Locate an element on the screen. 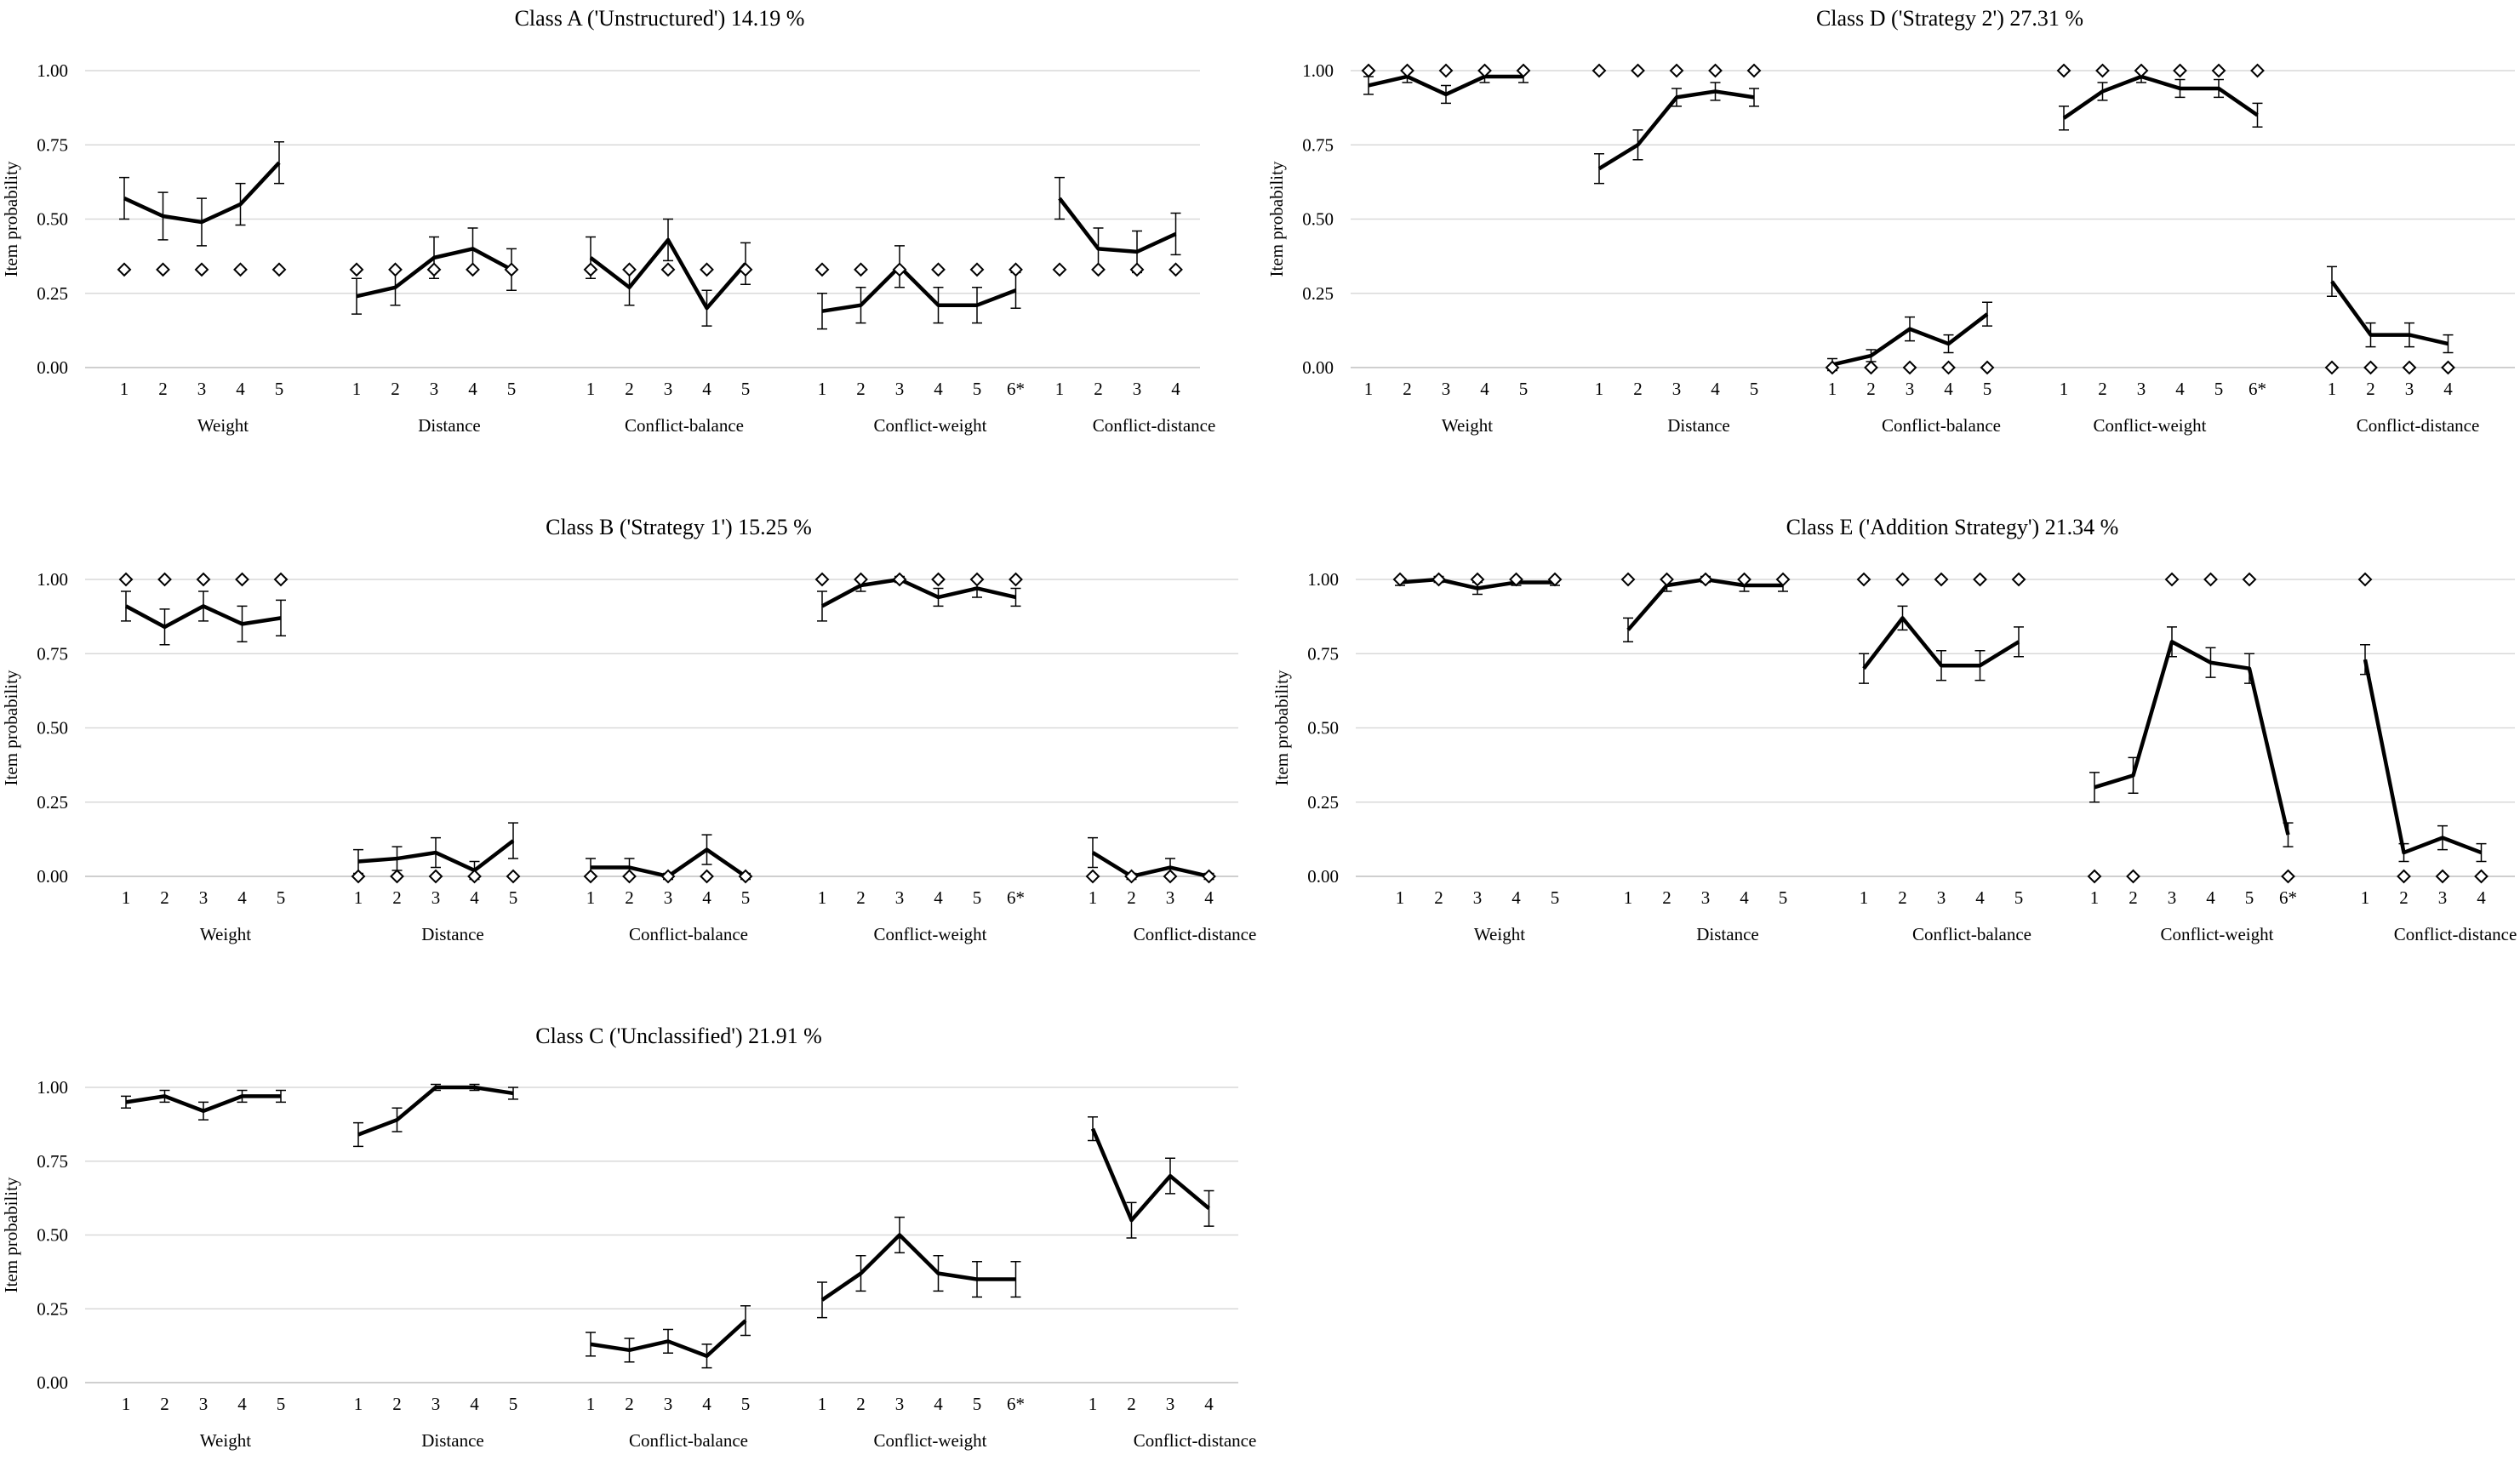 Image resolution: width=2520 pixels, height=1466 pixels. y-axis-label: Item probability is located at coordinates (1276, 219).